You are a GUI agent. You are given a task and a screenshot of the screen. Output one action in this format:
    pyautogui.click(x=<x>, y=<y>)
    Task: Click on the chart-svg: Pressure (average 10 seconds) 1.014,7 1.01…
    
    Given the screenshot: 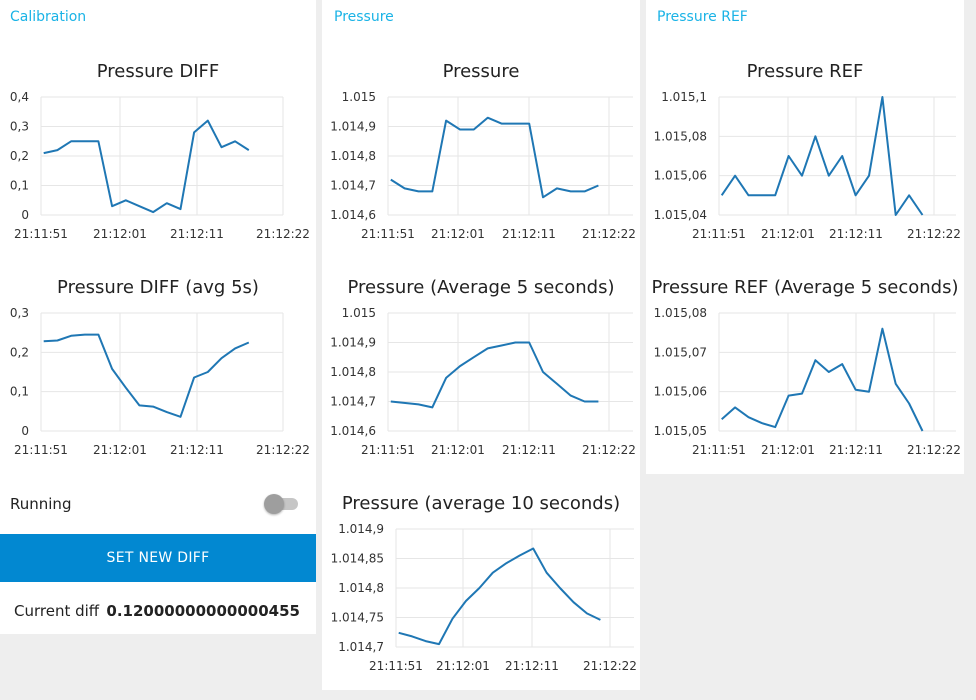 What is the action you would take?
    pyautogui.click(x=484, y=583)
    